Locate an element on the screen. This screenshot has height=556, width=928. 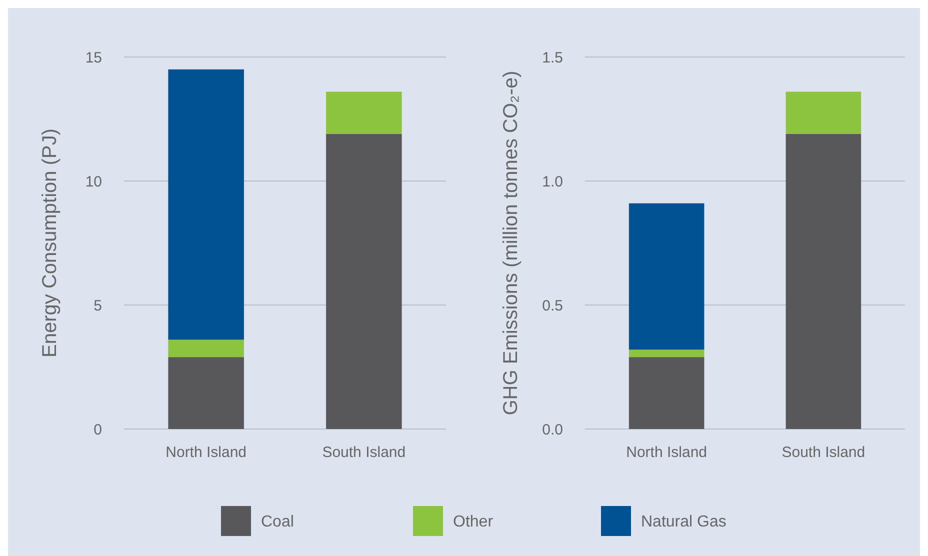
y-tick-label: 0 is located at coordinates (98, 429).